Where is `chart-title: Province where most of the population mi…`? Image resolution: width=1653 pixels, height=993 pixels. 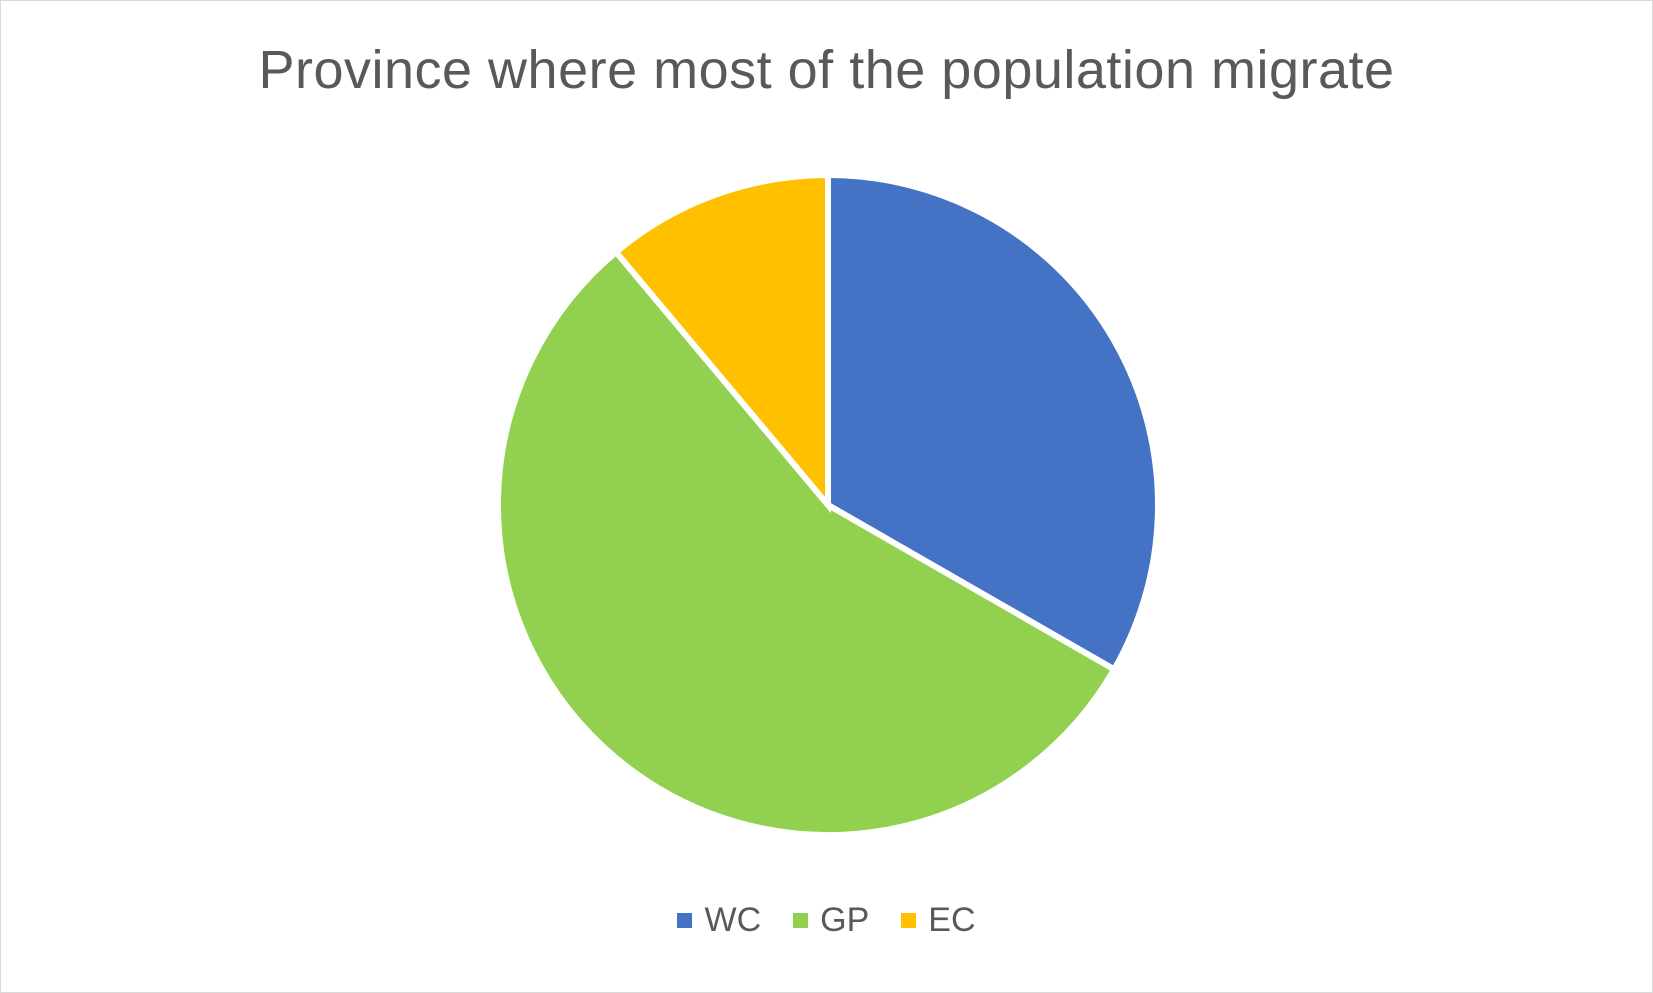 chart-title: Province where most of the population mi… is located at coordinates (826, 70).